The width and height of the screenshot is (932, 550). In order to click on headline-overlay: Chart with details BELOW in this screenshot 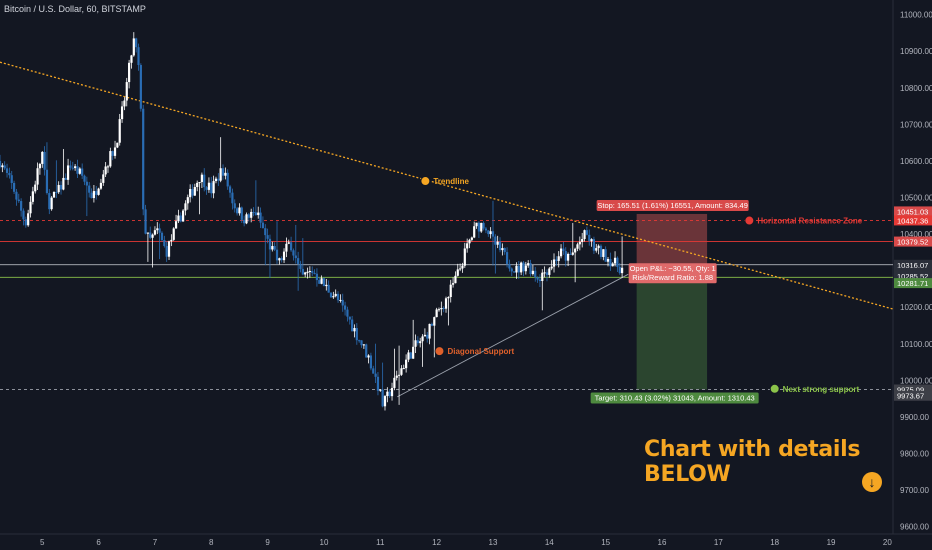, I will do `click(752, 462)`.